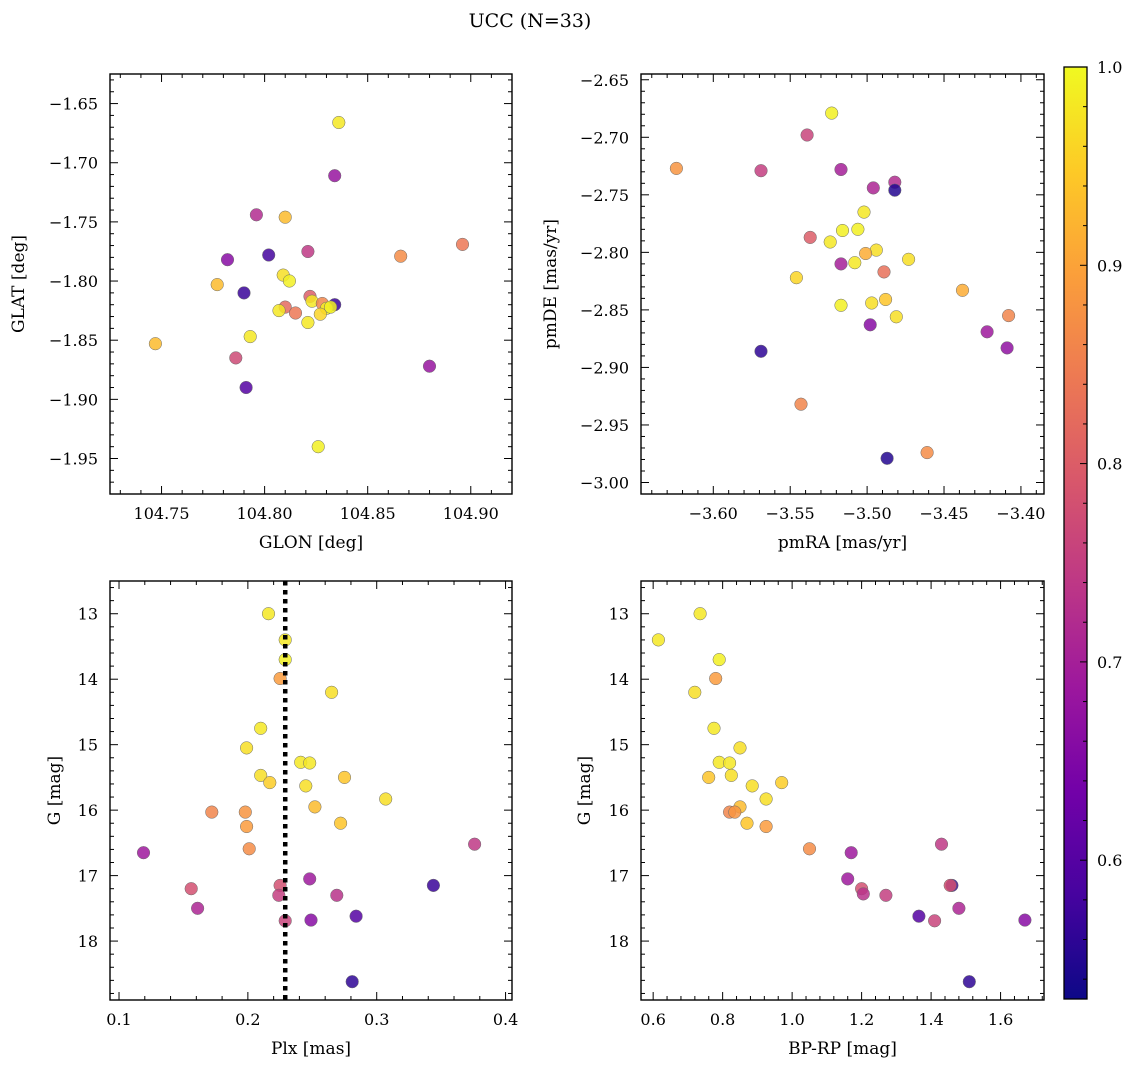 This screenshot has width=1136, height=1067. Describe the element at coordinates (55, 790) in the screenshot. I see `y-axis-label: G [mag]` at that location.